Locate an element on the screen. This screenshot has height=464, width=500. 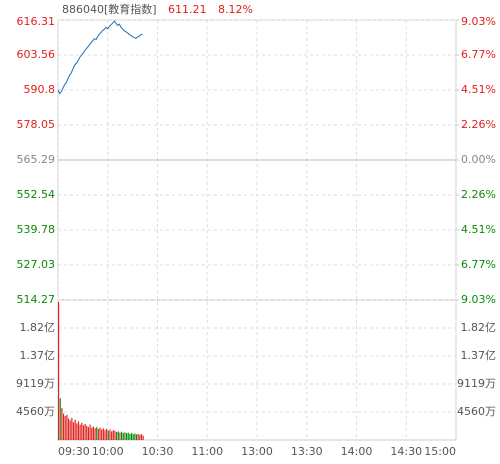
y-tick-label: 590.8 is located at coordinates (40, 89).